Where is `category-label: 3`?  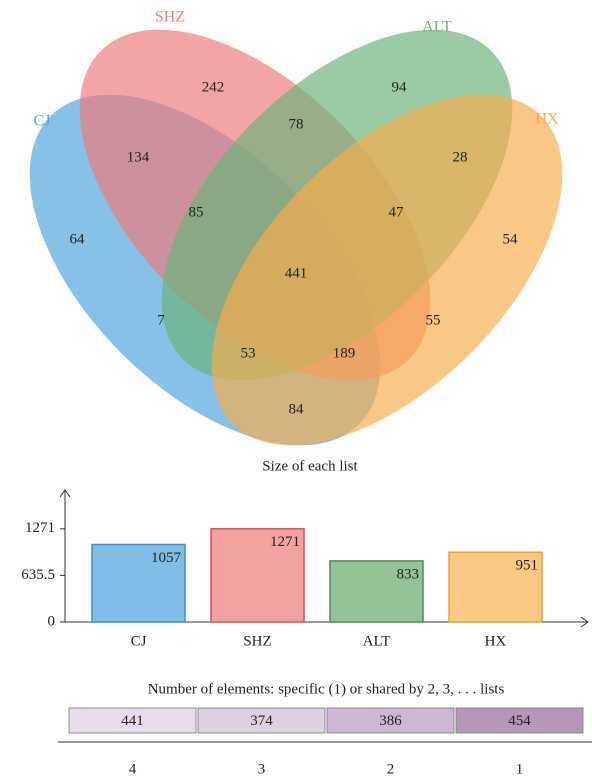 category-label: 3 is located at coordinates (262, 769).